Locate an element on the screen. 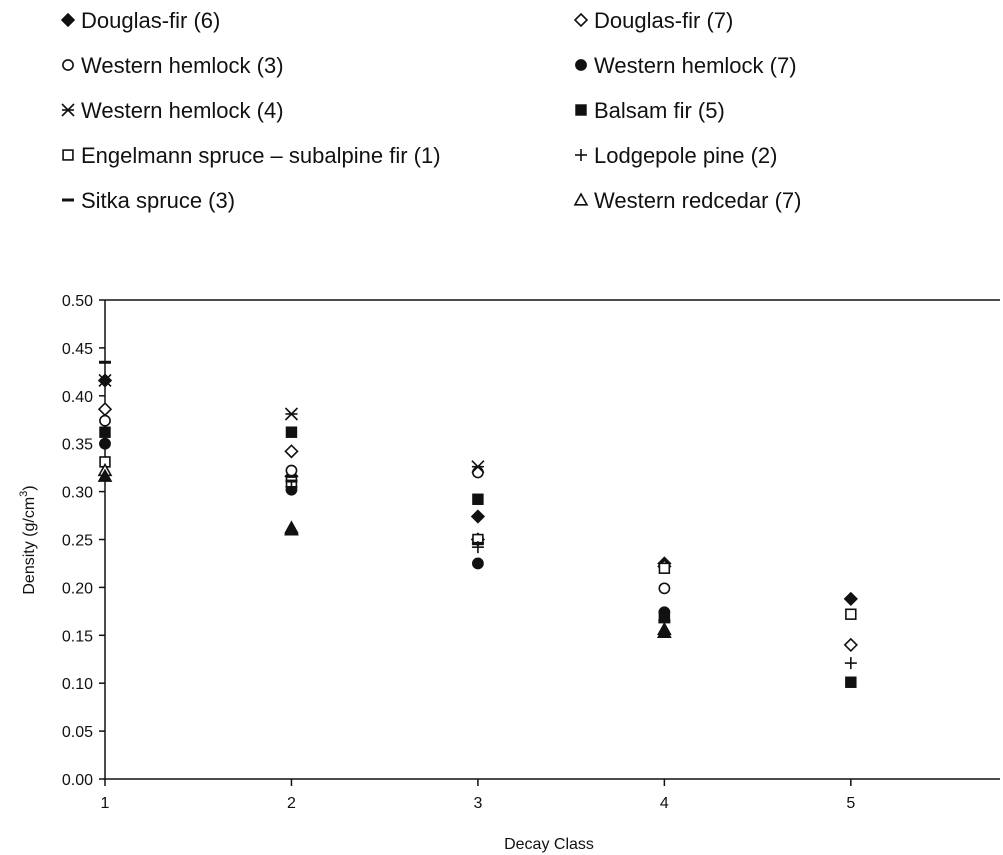  legend-item: Lodgepole pine (2) is located at coordinates (676, 155).